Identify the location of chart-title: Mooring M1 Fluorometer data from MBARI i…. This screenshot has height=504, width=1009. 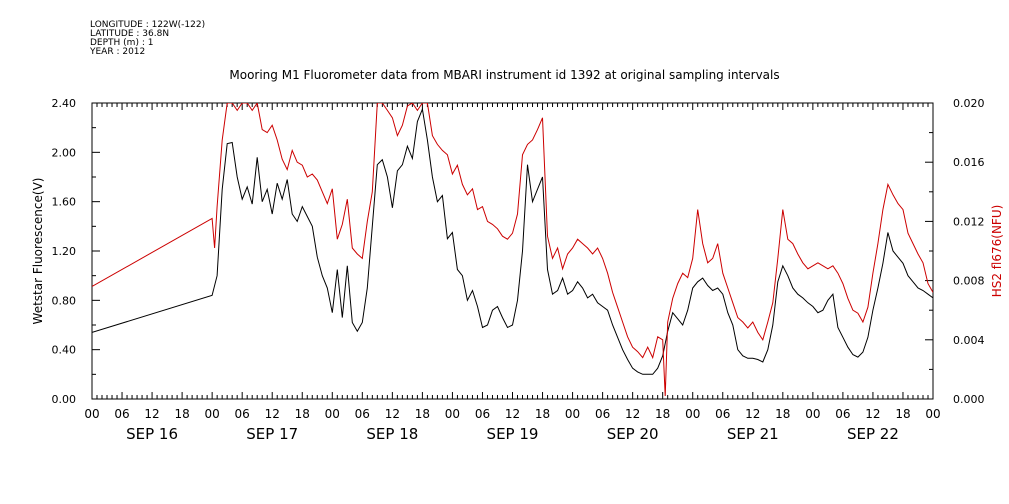
(504, 75).